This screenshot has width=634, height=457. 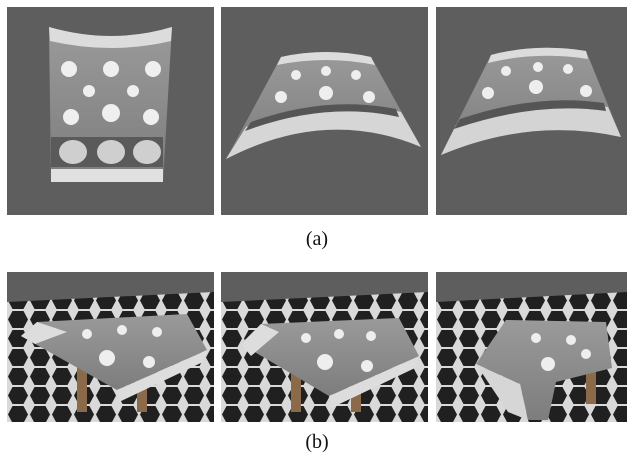 What do you see at coordinates (317, 442) in the screenshot?
I see `caption-b: (b)` at bounding box center [317, 442].